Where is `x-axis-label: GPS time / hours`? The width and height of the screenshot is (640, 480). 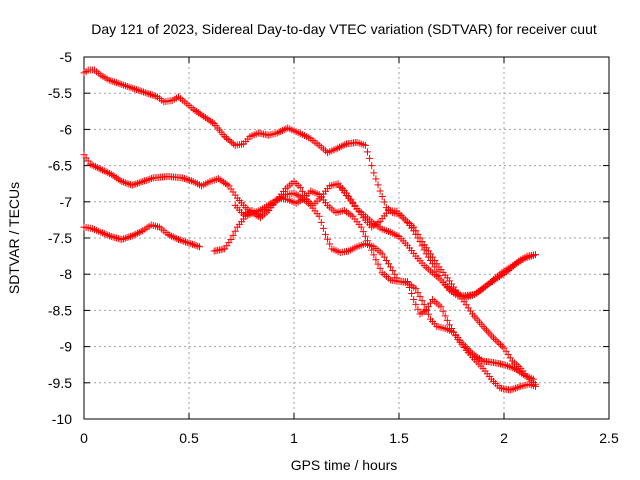
x-axis-label: GPS time / hours is located at coordinates (344, 465).